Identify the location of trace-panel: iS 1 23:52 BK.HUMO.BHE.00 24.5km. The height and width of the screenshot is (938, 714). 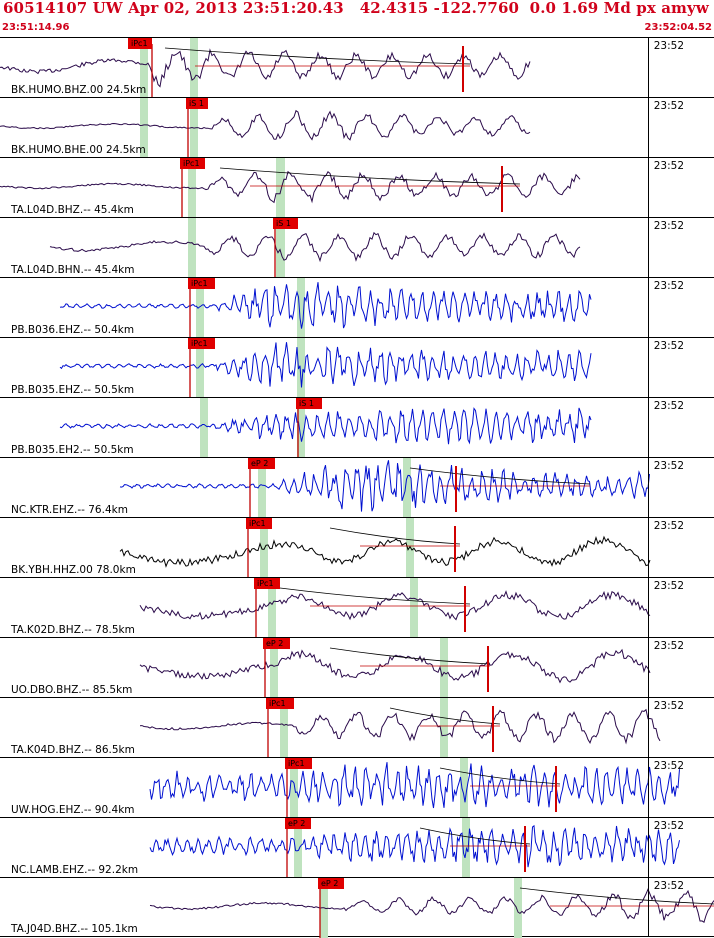
(357, 127).